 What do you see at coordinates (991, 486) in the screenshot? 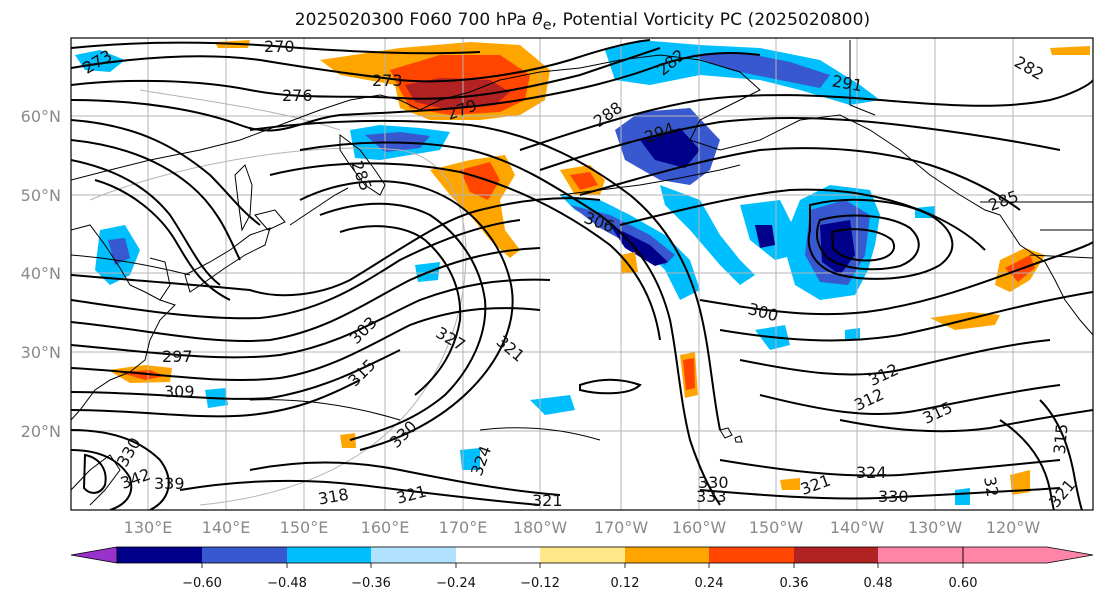
I see `contour-label: 32` at bounding box center [991, 486].